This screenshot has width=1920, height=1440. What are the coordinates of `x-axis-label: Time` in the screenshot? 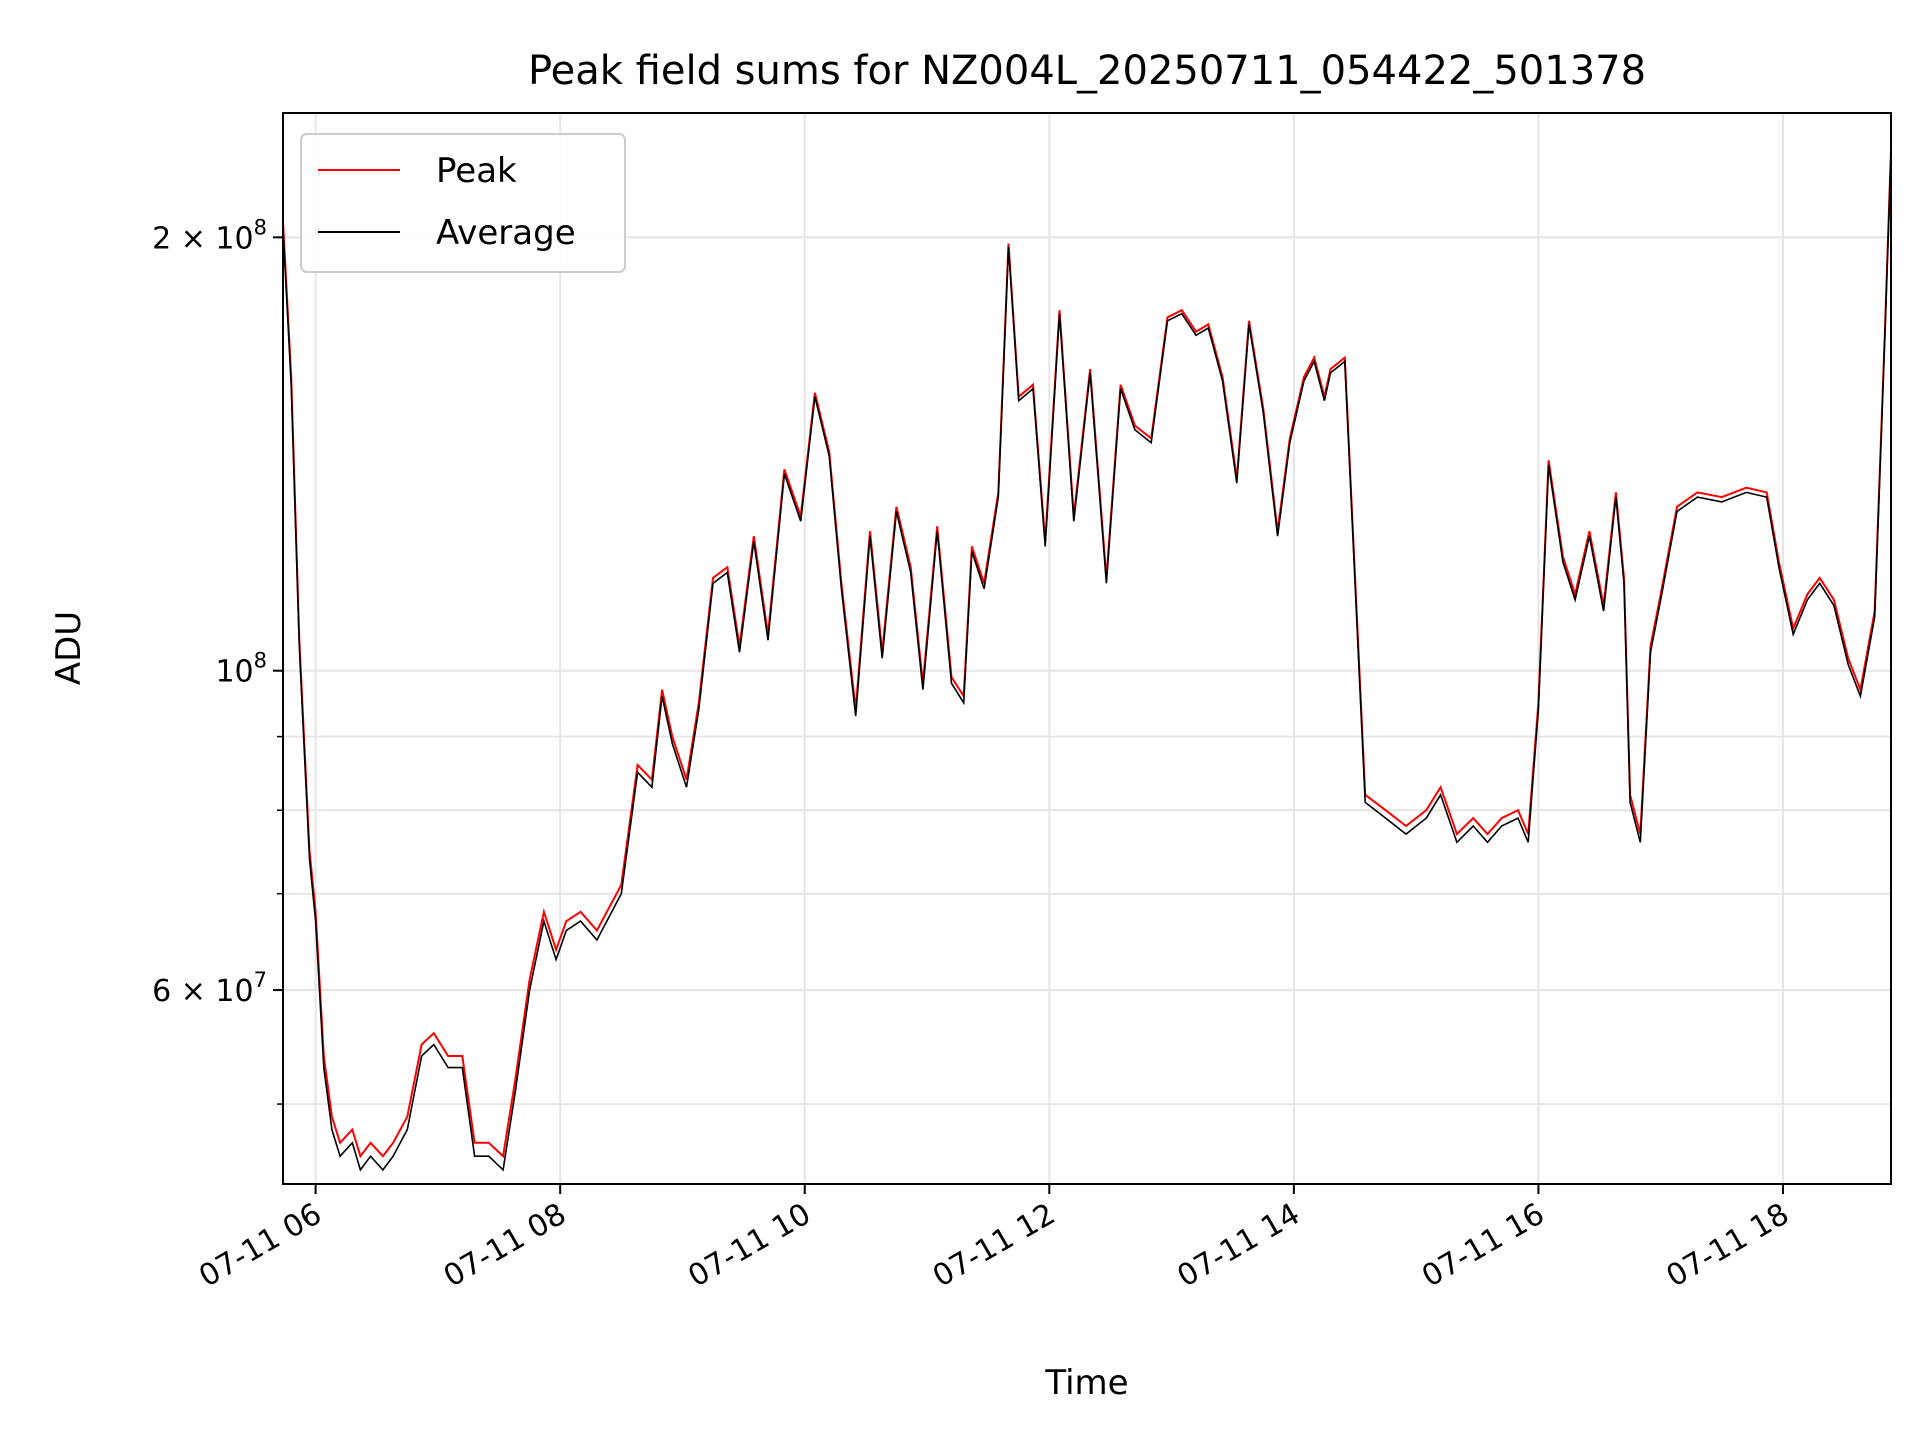 It's located at (1086, 1383).